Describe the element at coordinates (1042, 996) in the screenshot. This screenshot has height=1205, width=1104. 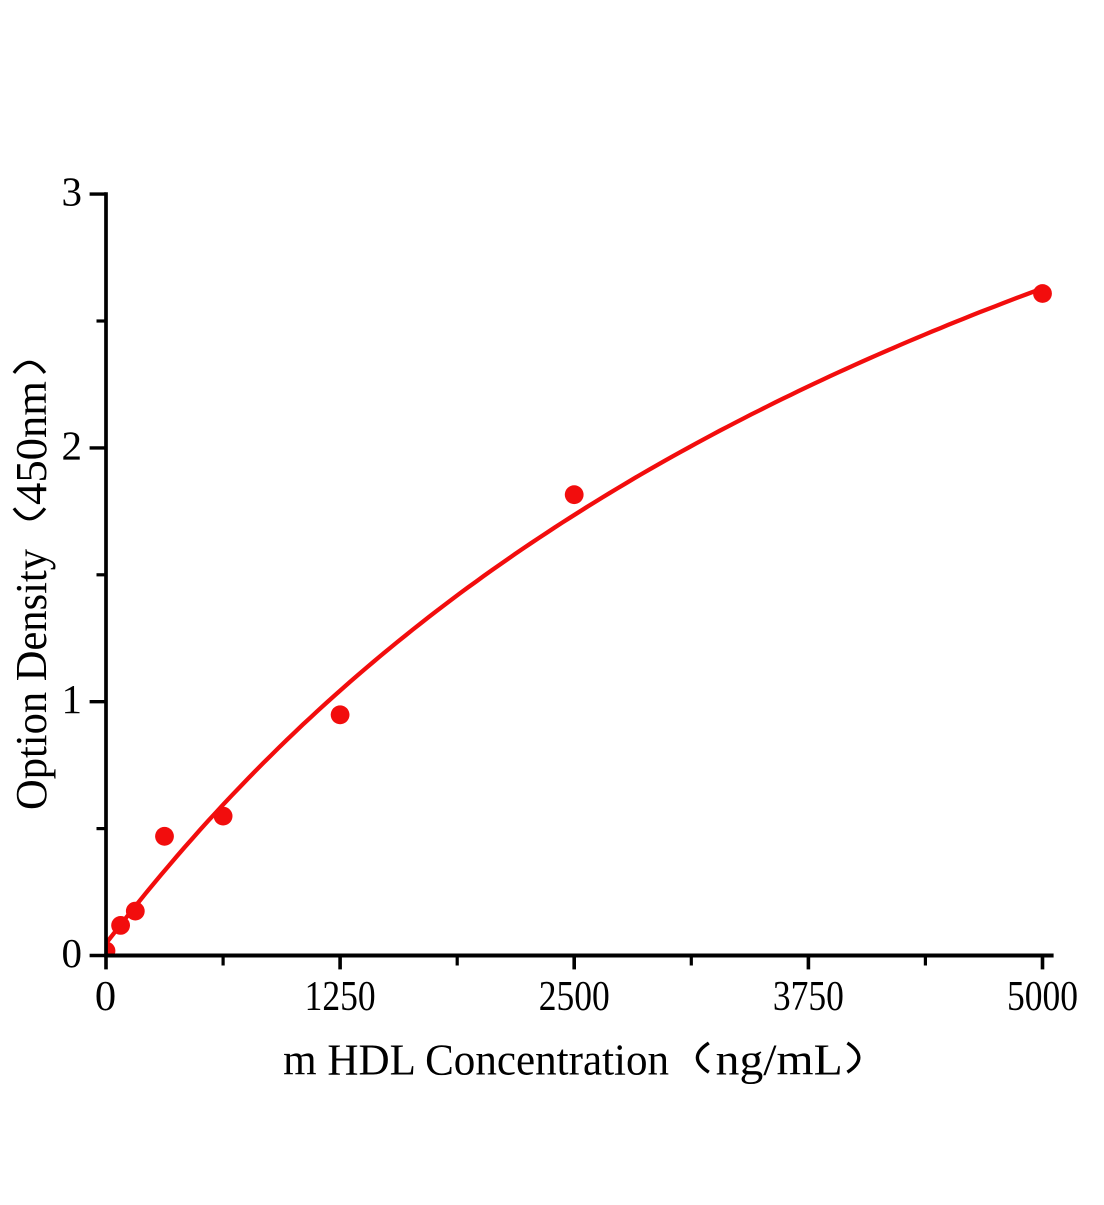
I see `svg-text: 5000` at that location.